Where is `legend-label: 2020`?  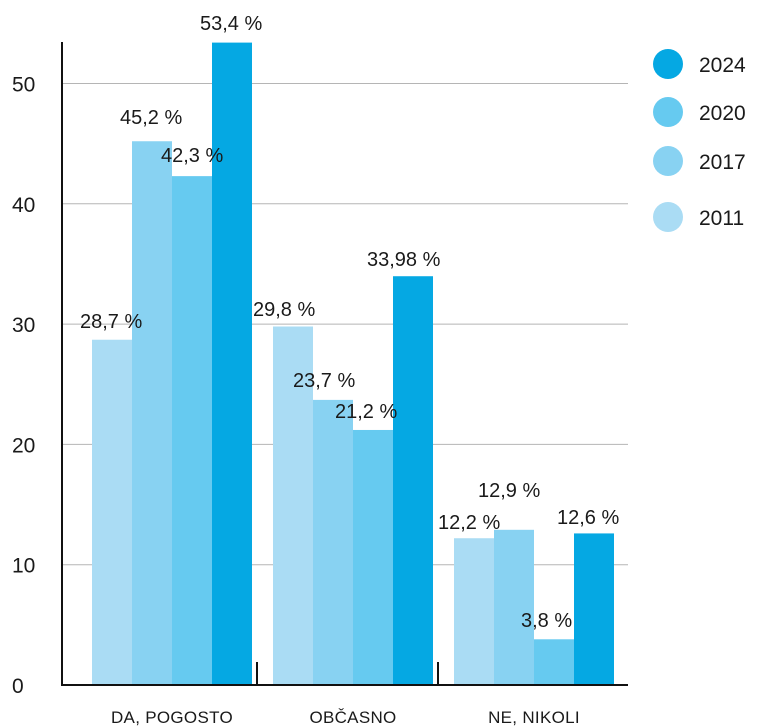 legend-label: 2020 is located at coordinates (722, 113).